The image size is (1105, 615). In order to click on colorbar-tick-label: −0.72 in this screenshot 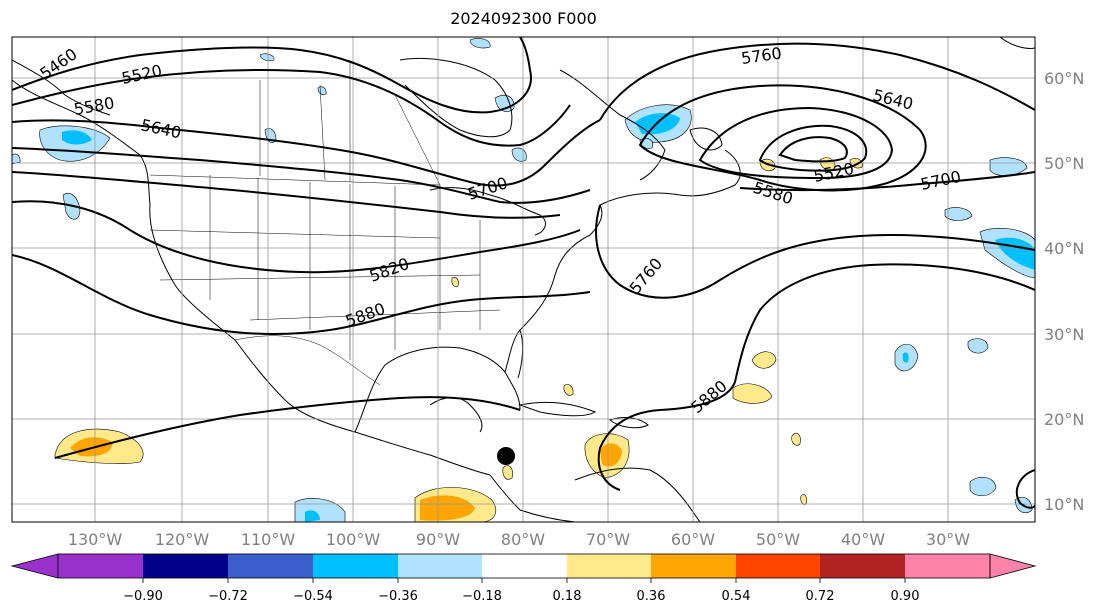, I will do `click(228, 596)`.